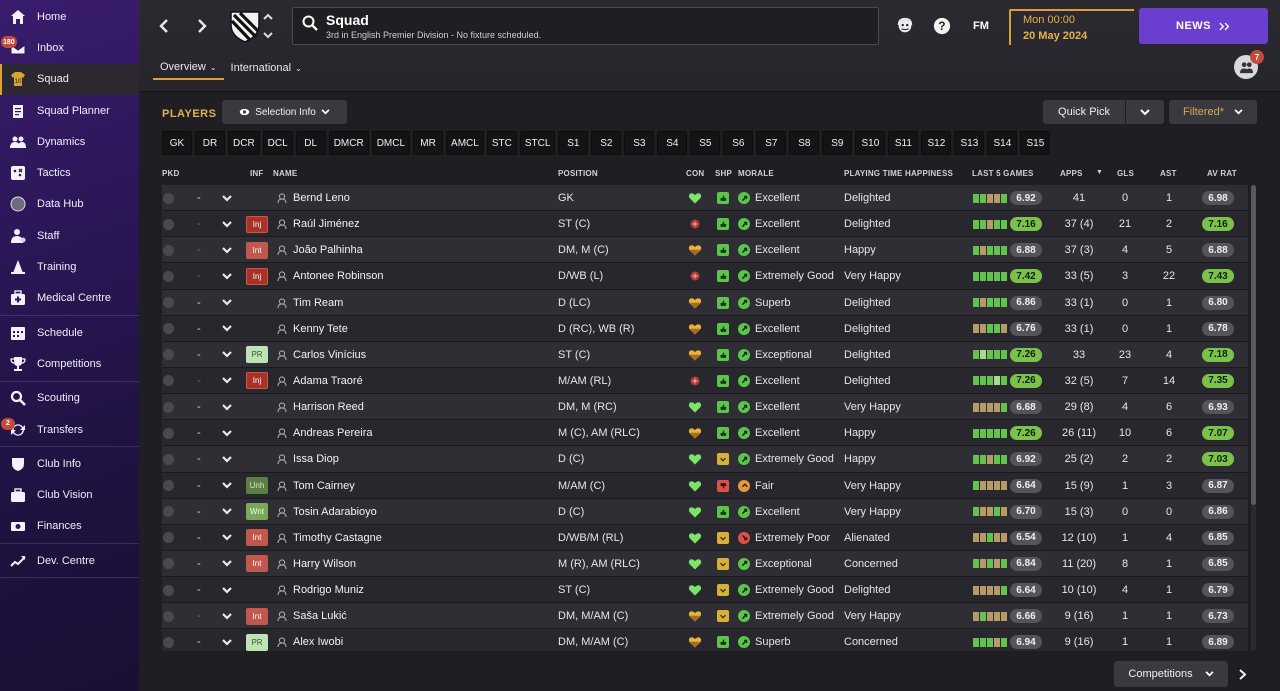  What do you see at coordinates (936, 143) in the screenshot?
I see `position-filter-s12: S12` at bounding box center [936, 143].